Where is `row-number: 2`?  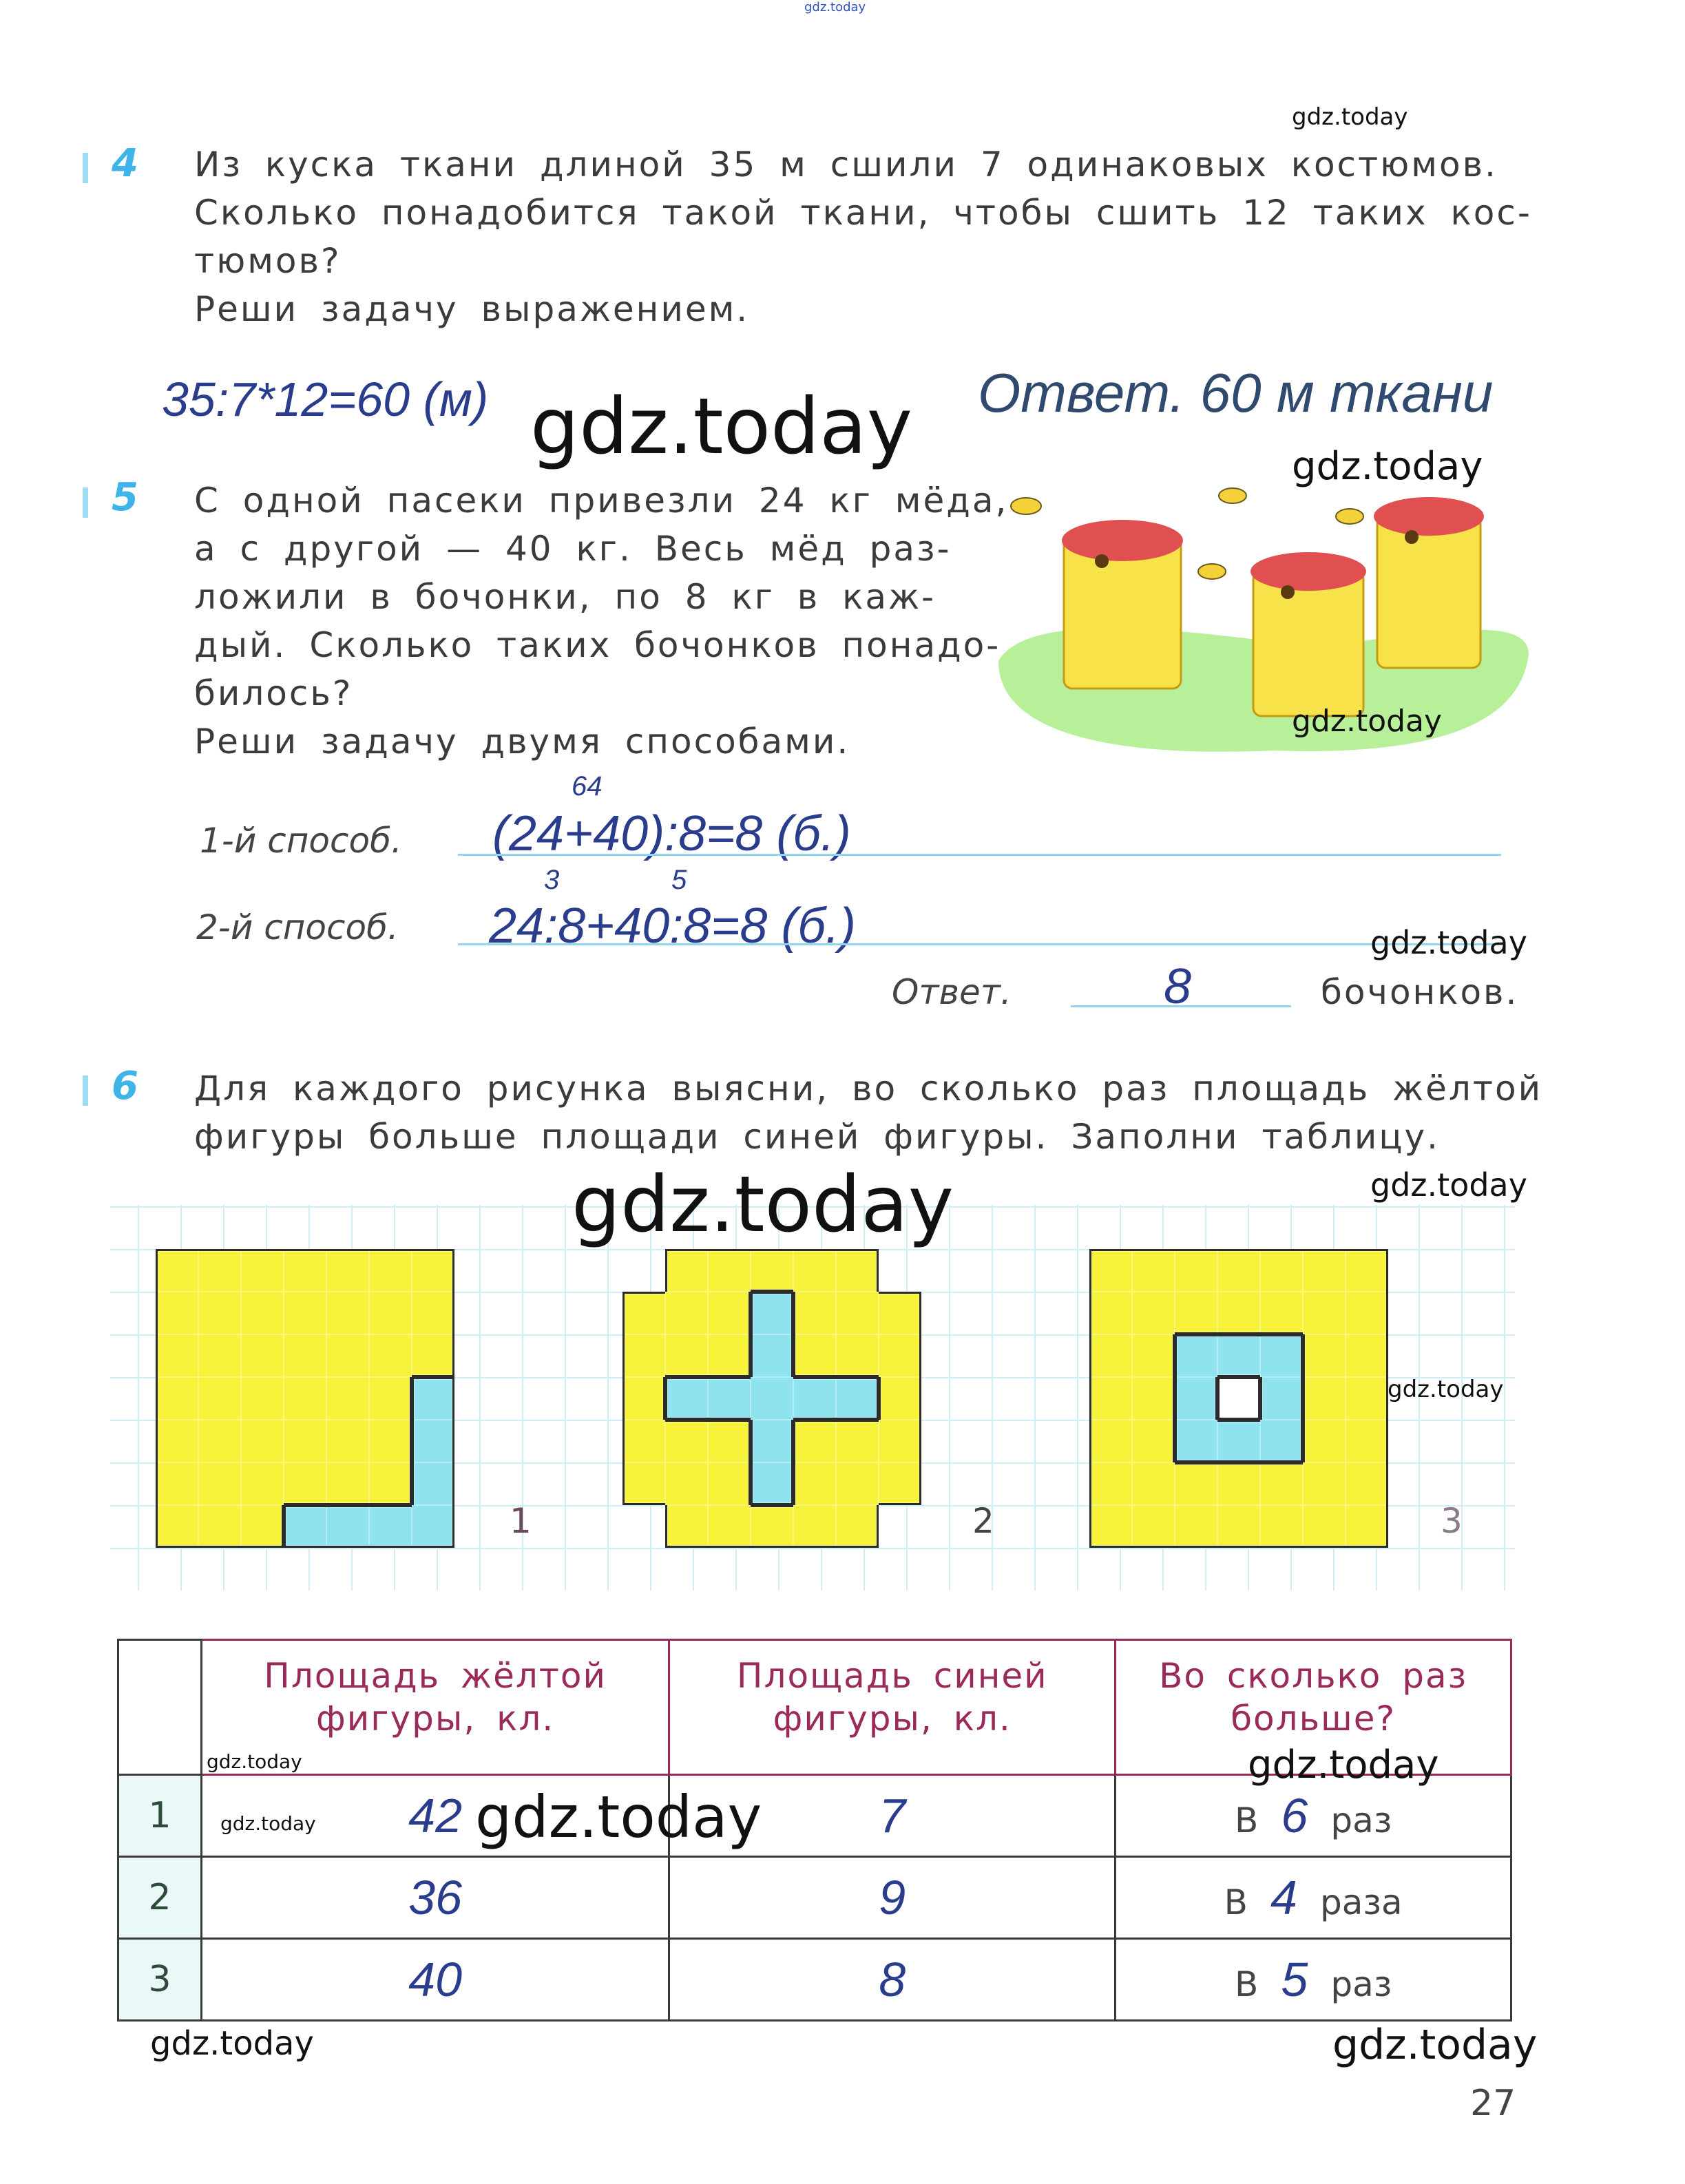 row-number: 2 is located at coordinates (159, 1898).